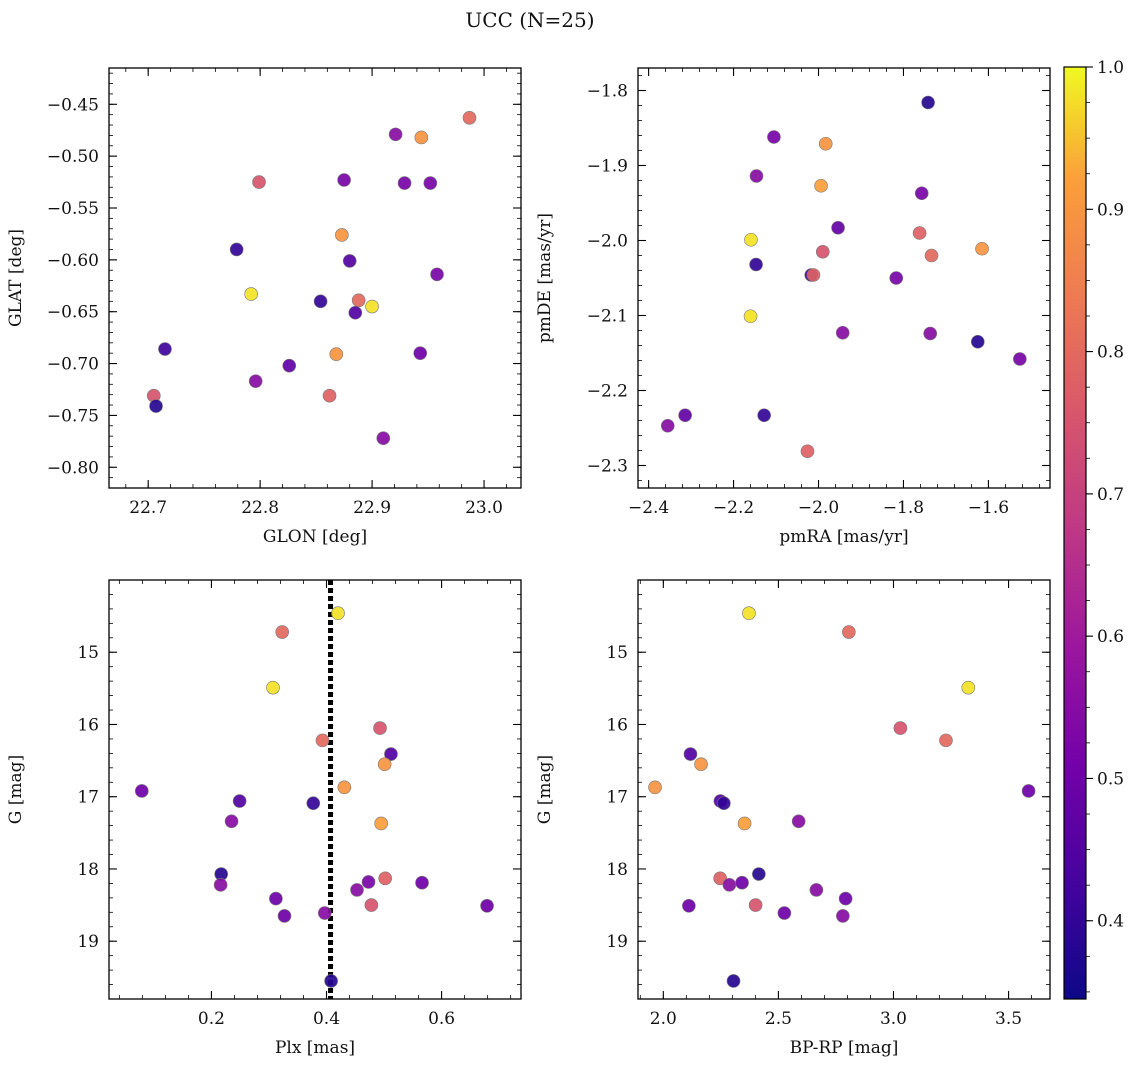 Image resolution: width=1136 pixels, height=1067 pixels. What do you see at coordinates (211, 1019) in the screenshot?
I see `x-tick-label: 0.2` at bounding box center [211, 1019].